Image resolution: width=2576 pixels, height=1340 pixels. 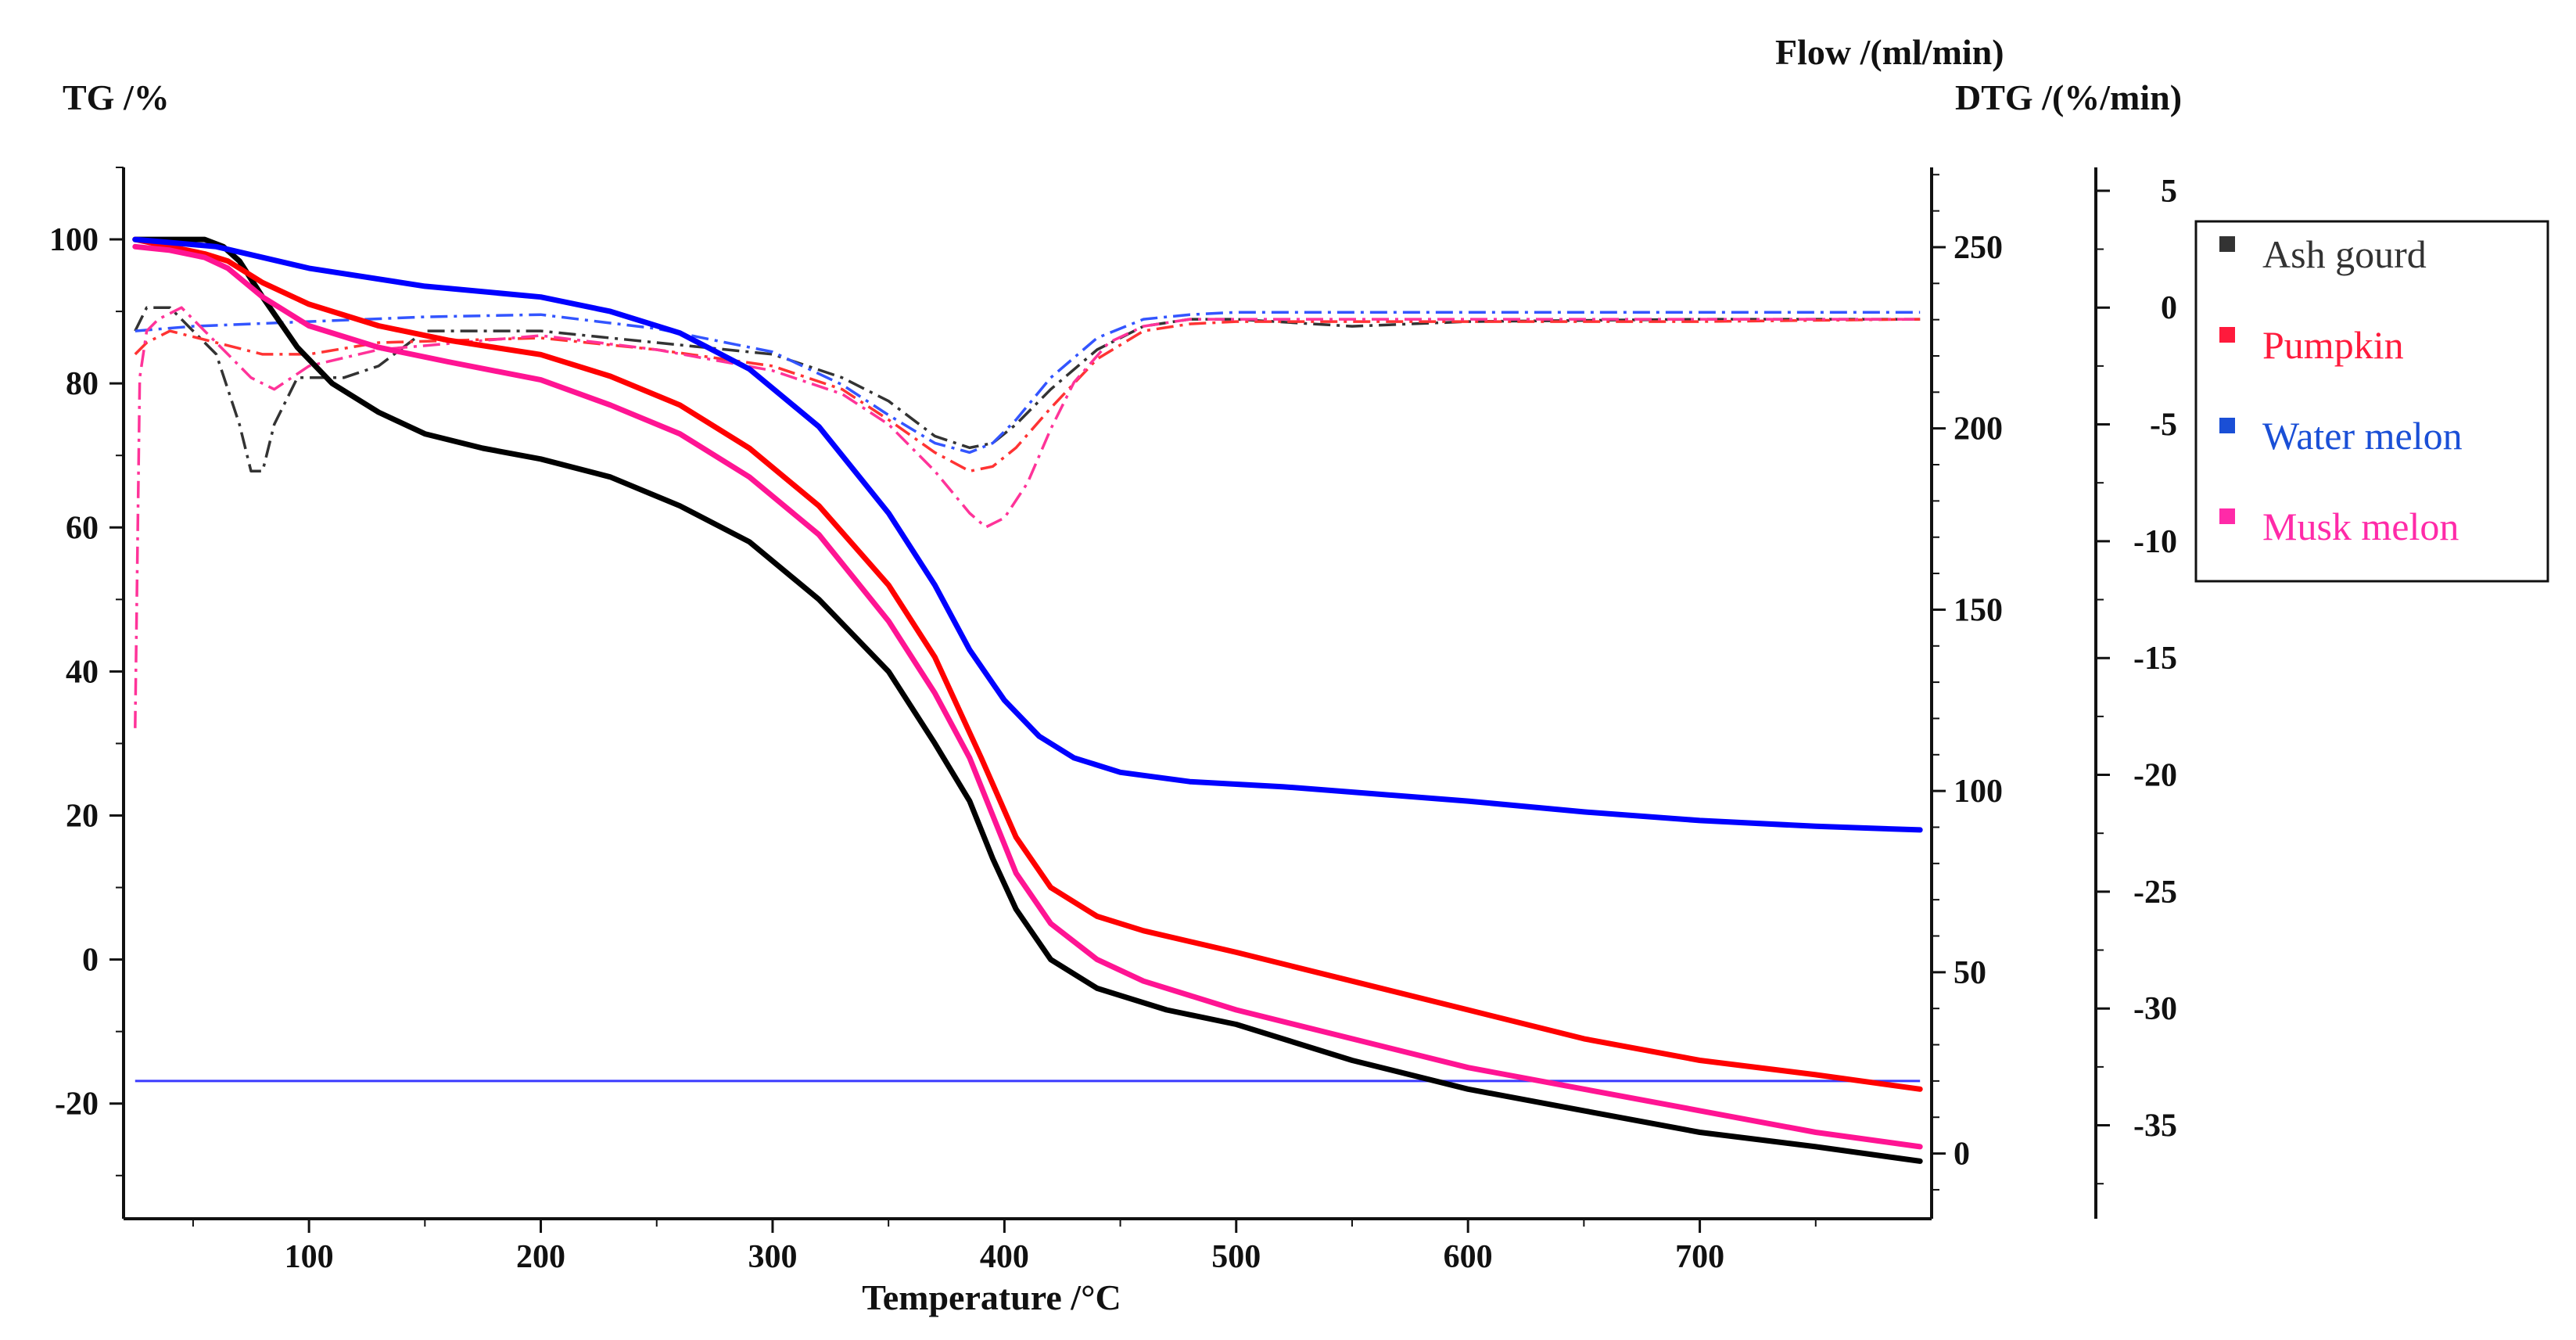 I want to click on tg-tick-label: -20, so click(x=77, y=1105).